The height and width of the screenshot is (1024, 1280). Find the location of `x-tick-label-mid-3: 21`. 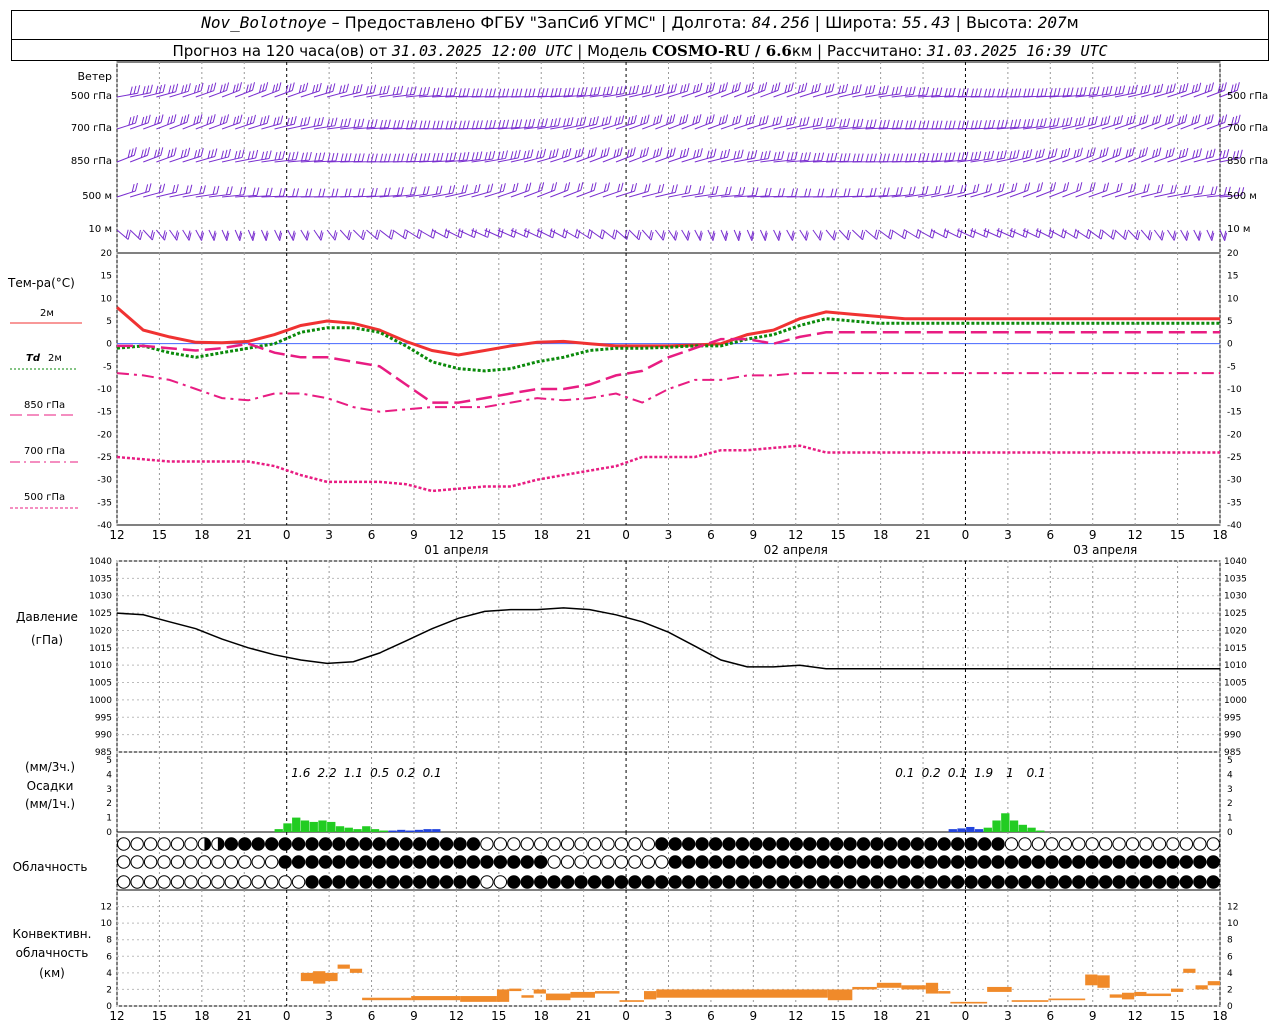

x-tick-label-mid-3: 21 is located at coordinates (244, 535).